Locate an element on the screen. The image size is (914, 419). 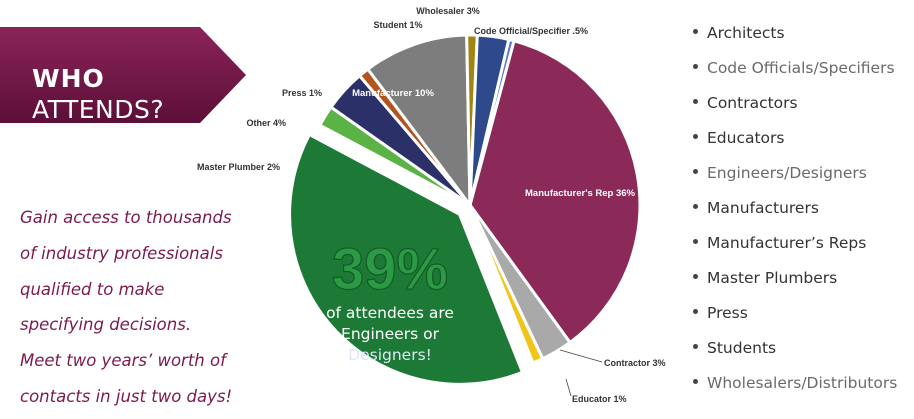
pie-slice-label: Other 4% is located at coordinates (266, 123).